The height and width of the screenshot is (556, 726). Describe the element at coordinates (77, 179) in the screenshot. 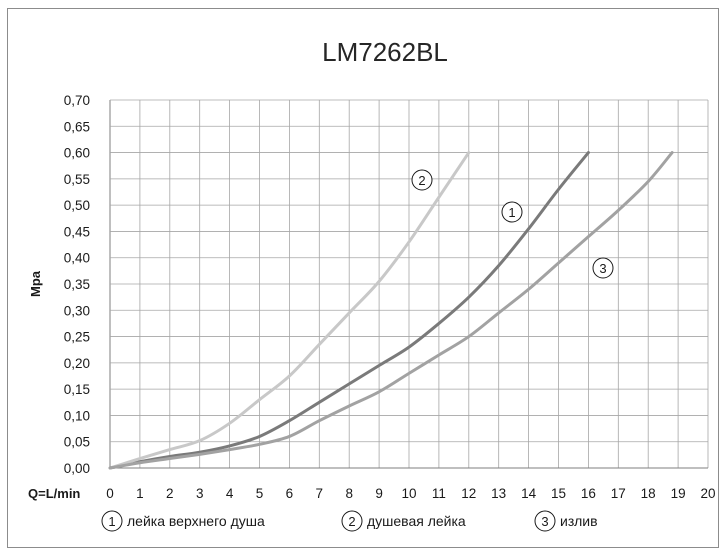

I see `y-tick-label: 0,55` at that location.